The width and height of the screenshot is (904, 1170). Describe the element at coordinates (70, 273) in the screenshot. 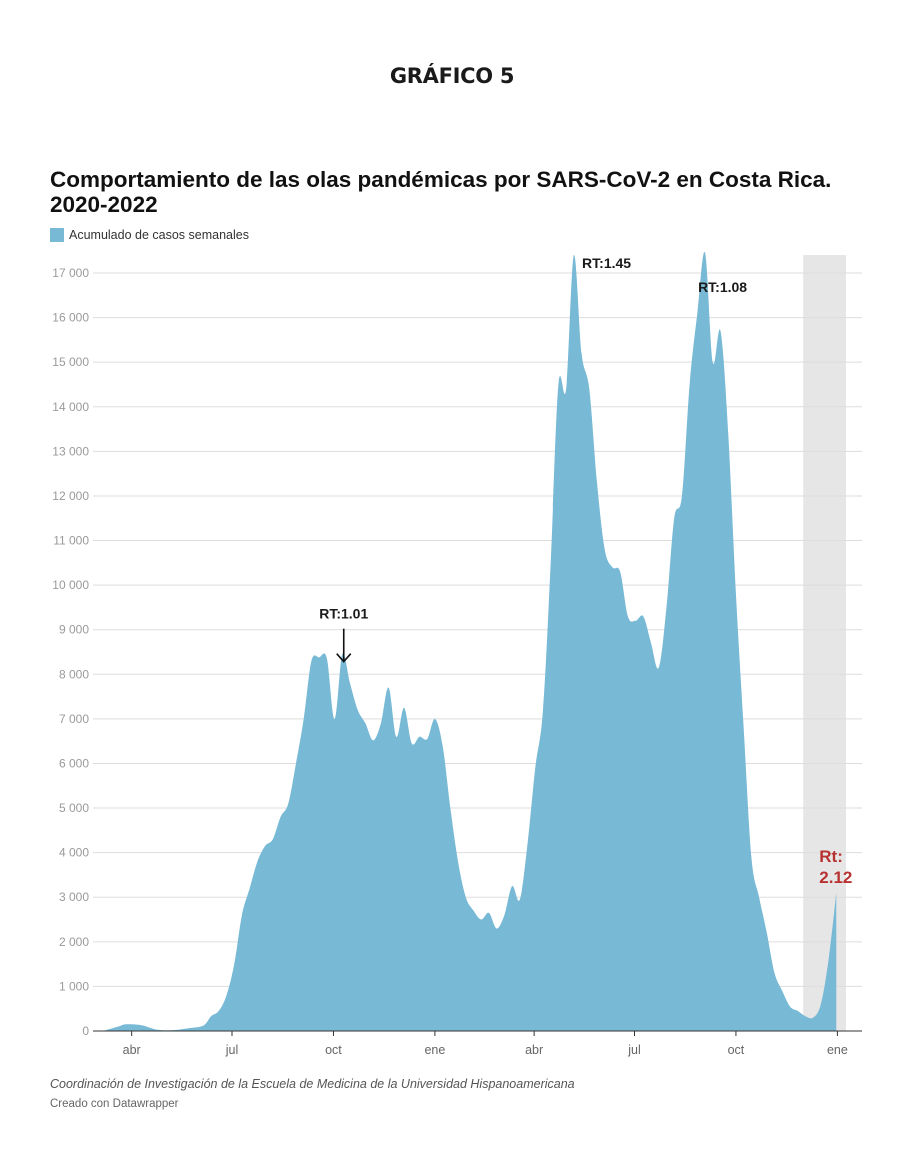

I see `y-tick-label: 17 000` at that location.